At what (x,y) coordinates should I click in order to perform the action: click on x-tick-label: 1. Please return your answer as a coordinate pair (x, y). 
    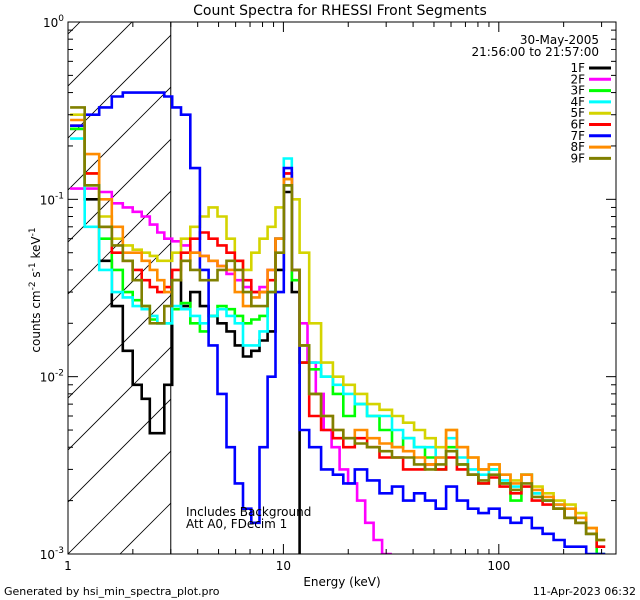
    Looking at the image, I should click on (68, 566).